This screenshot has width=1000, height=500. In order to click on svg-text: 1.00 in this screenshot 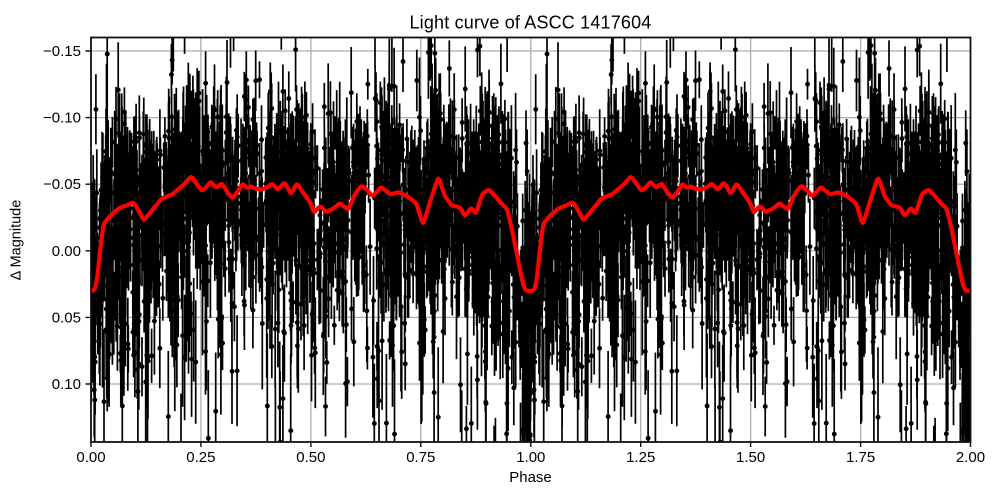, I will do `click(530, 457)`.